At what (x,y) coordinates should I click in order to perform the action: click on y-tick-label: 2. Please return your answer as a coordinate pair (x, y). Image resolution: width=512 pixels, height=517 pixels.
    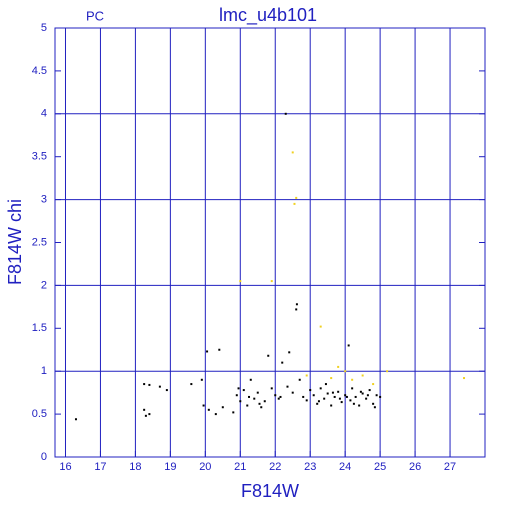
    Looking at the image, I should click on (44, 285).